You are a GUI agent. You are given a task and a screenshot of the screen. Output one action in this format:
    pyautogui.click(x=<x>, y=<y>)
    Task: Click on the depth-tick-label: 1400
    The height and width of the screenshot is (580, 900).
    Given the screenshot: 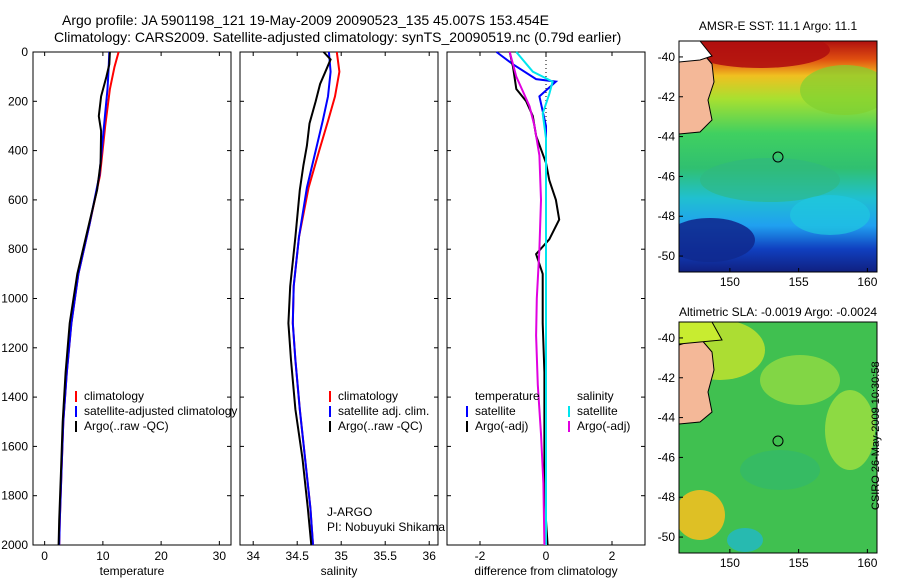 What is the action you would take?
    pyautogui.click(x=14, y=397)
    